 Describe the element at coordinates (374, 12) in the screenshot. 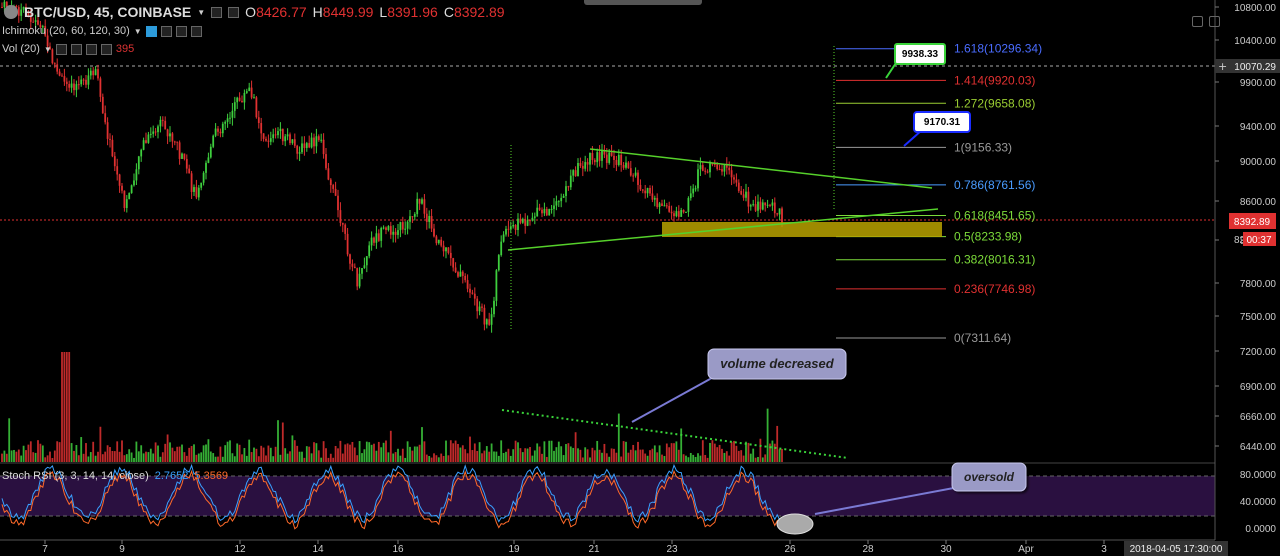

I see `ohlc-values: O8426.77 H8449.99 L8391.96 C8392.89` at that location.